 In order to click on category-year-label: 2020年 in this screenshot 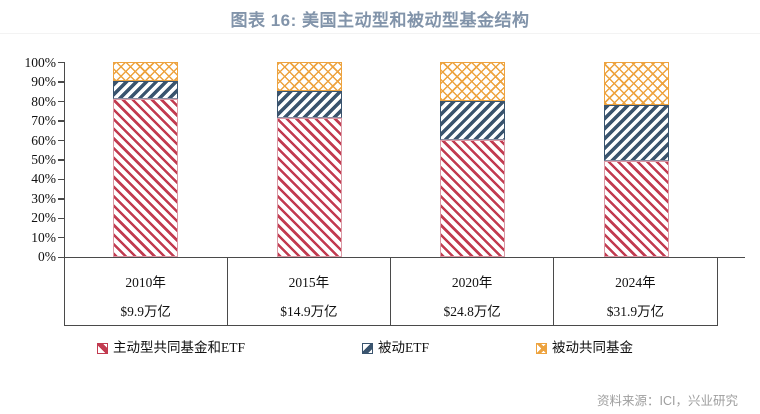, I will do `click(472, 282)`.